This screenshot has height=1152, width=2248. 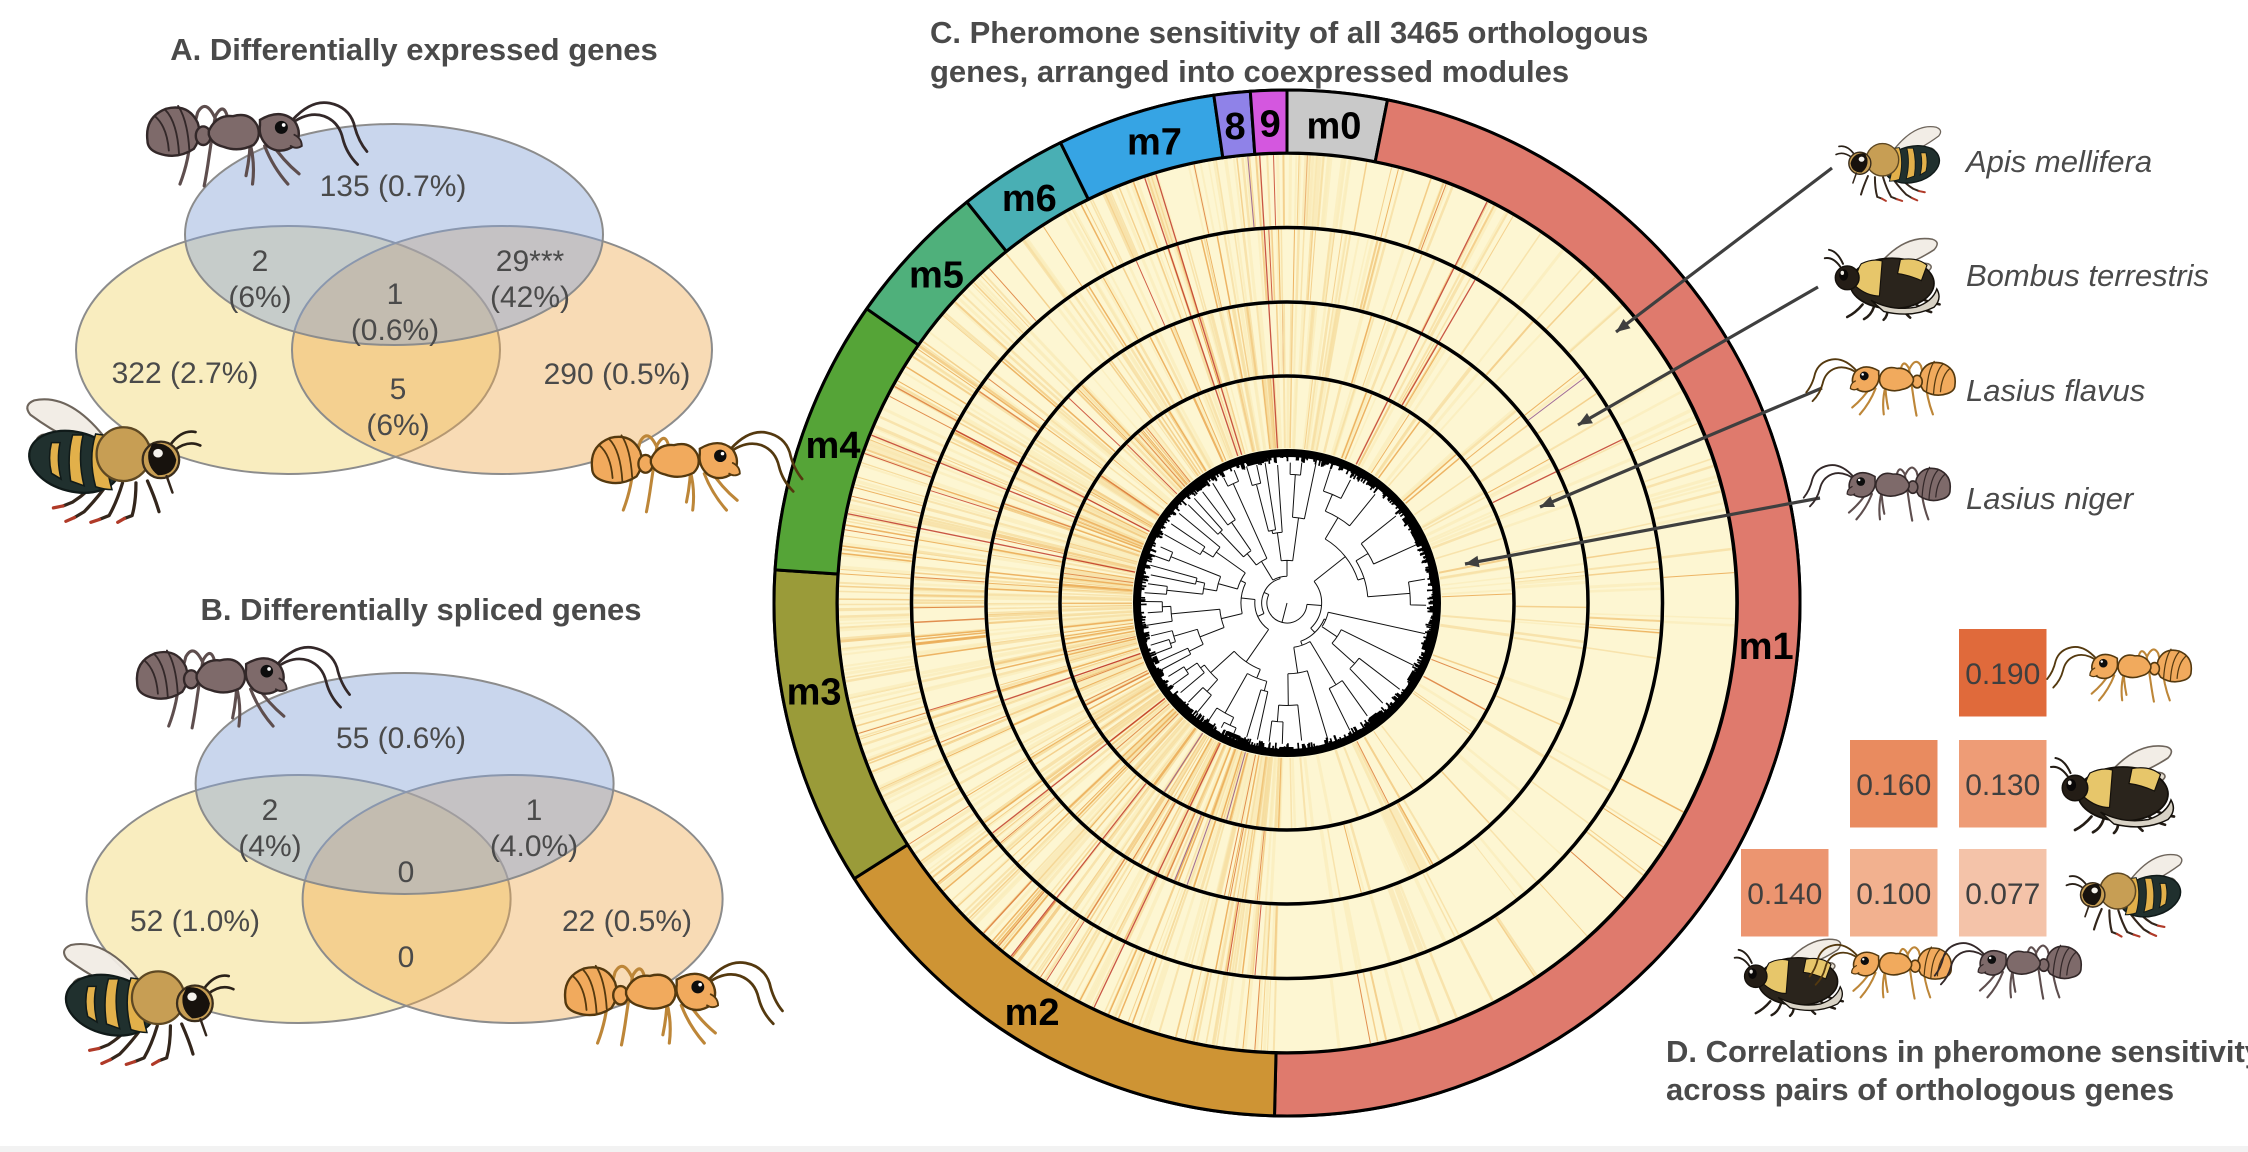 What do you see at coordinates (2087, 275) in the screenshot?
I see `svg-text: Bombus terrestris` at bounding box center [2087, 275].